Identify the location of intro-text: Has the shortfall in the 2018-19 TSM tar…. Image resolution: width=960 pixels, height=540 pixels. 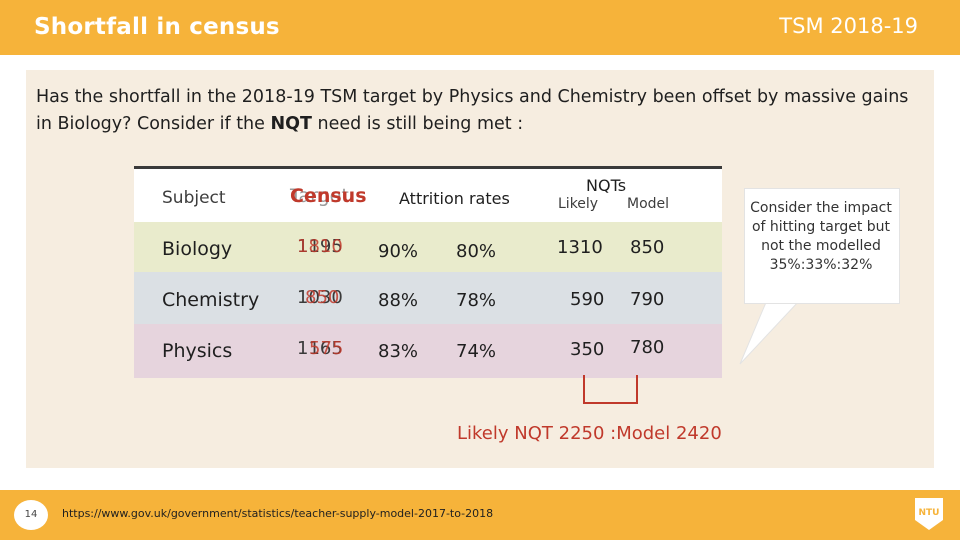
(476, 111).